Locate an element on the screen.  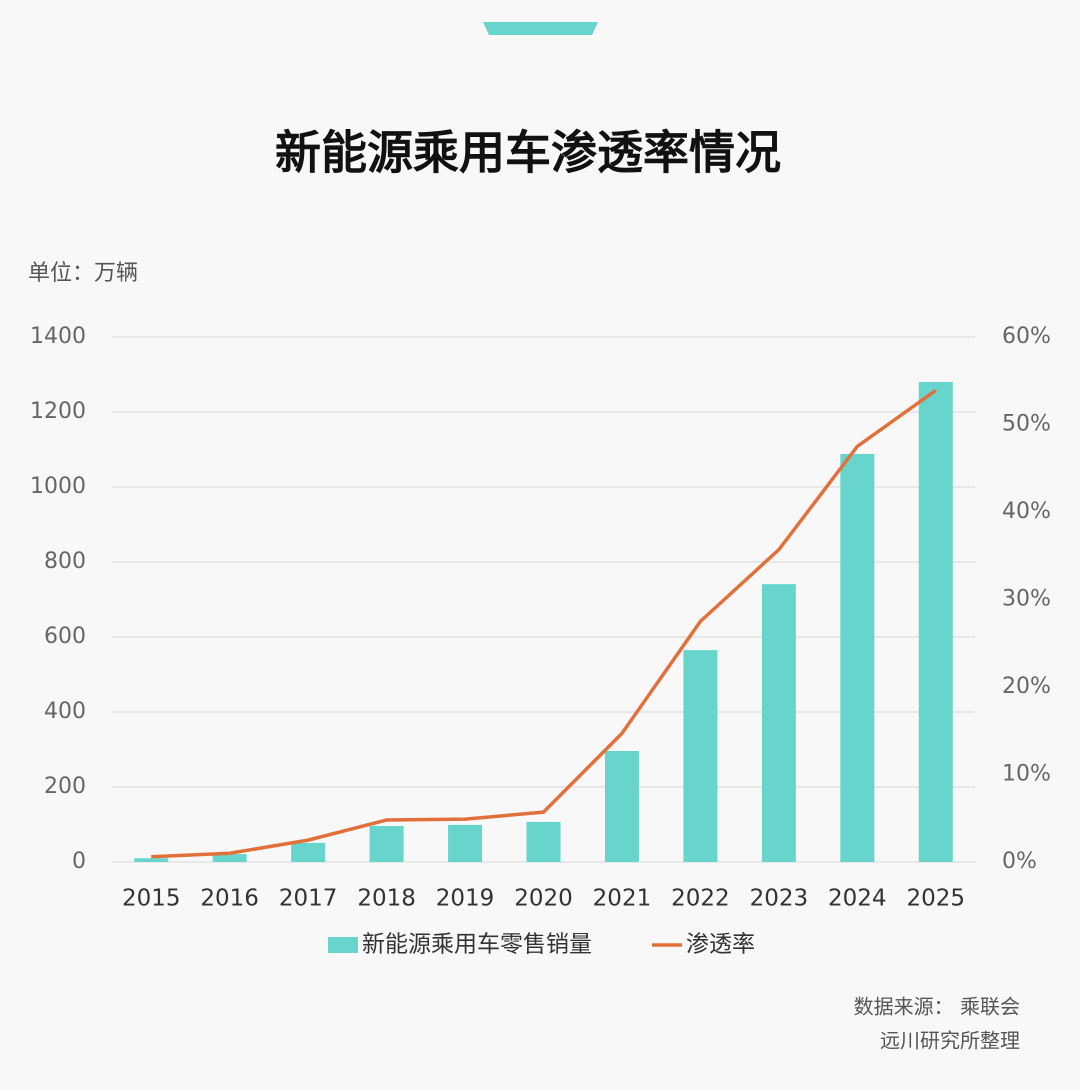
x-tick-label: 2022 is located at coordinates (700, 899).